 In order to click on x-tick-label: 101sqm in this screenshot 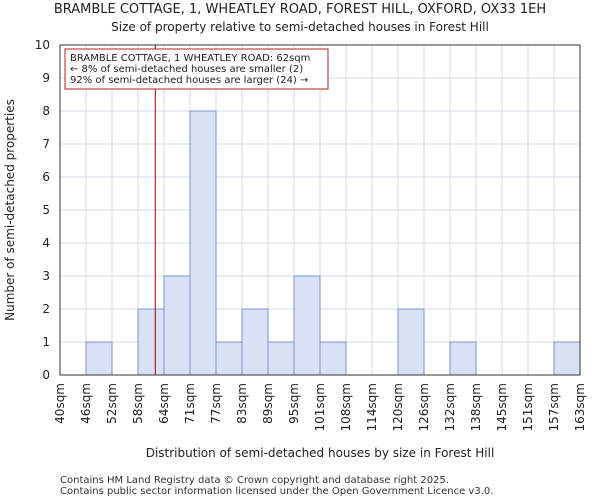, I will do `click(320, 407)`.